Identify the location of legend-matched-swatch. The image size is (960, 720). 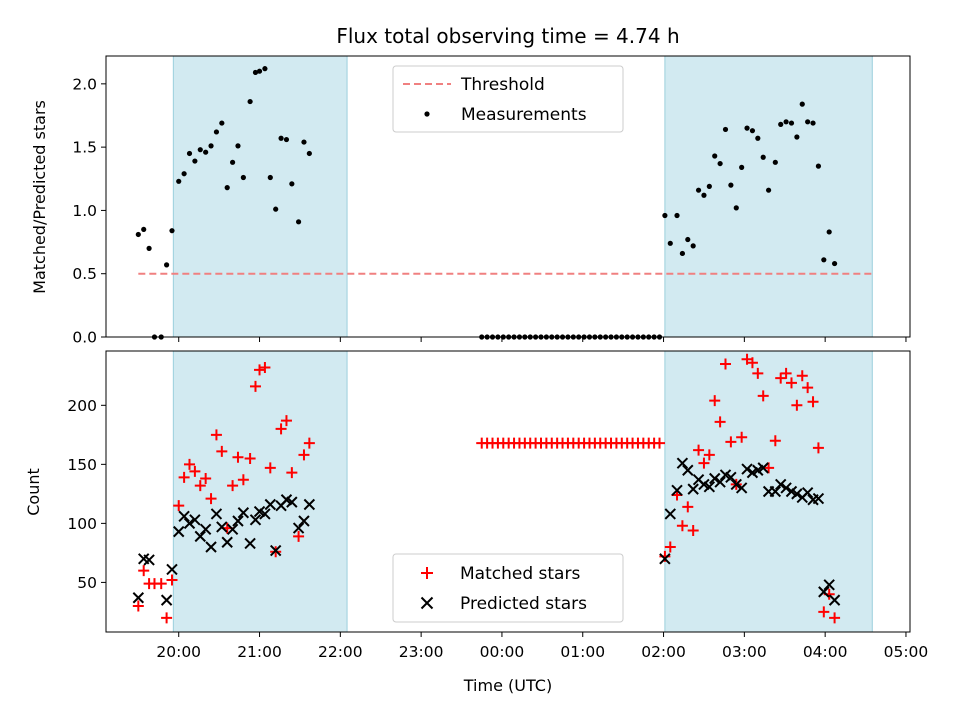
(427, 573).